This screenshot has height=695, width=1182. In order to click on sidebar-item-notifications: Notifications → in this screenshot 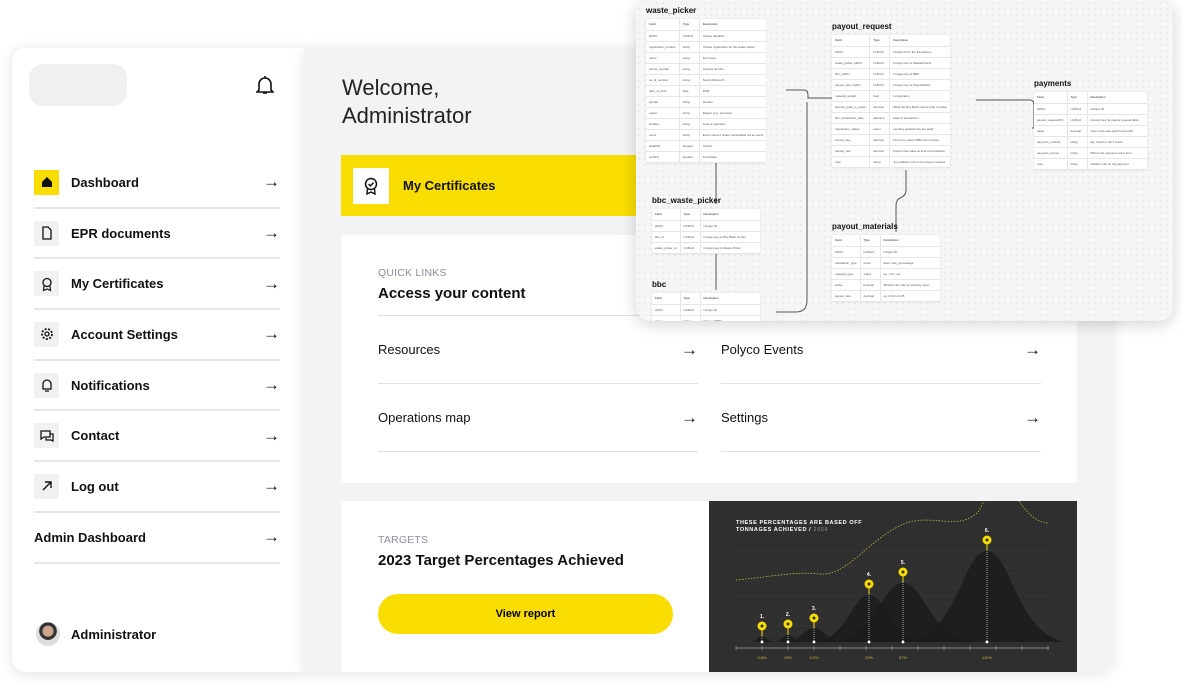, I will do `click(157, 386)`.